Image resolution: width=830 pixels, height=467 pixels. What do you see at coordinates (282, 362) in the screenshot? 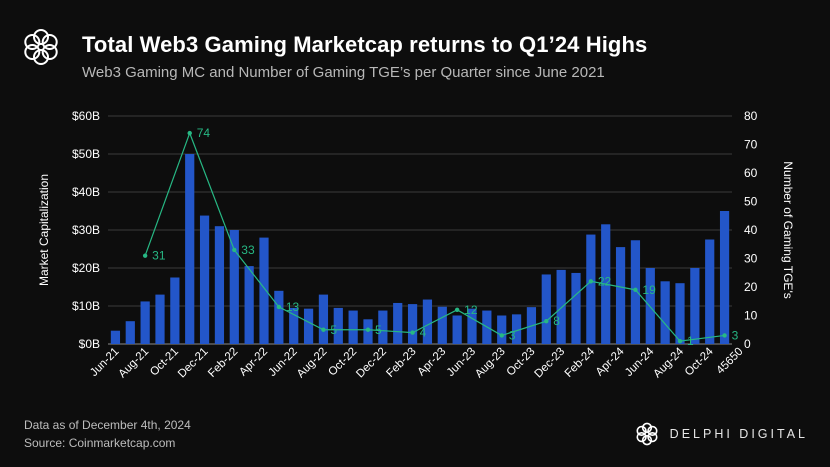
I see `x-tick-label: Jun-22` at bounding box center [282, 362].